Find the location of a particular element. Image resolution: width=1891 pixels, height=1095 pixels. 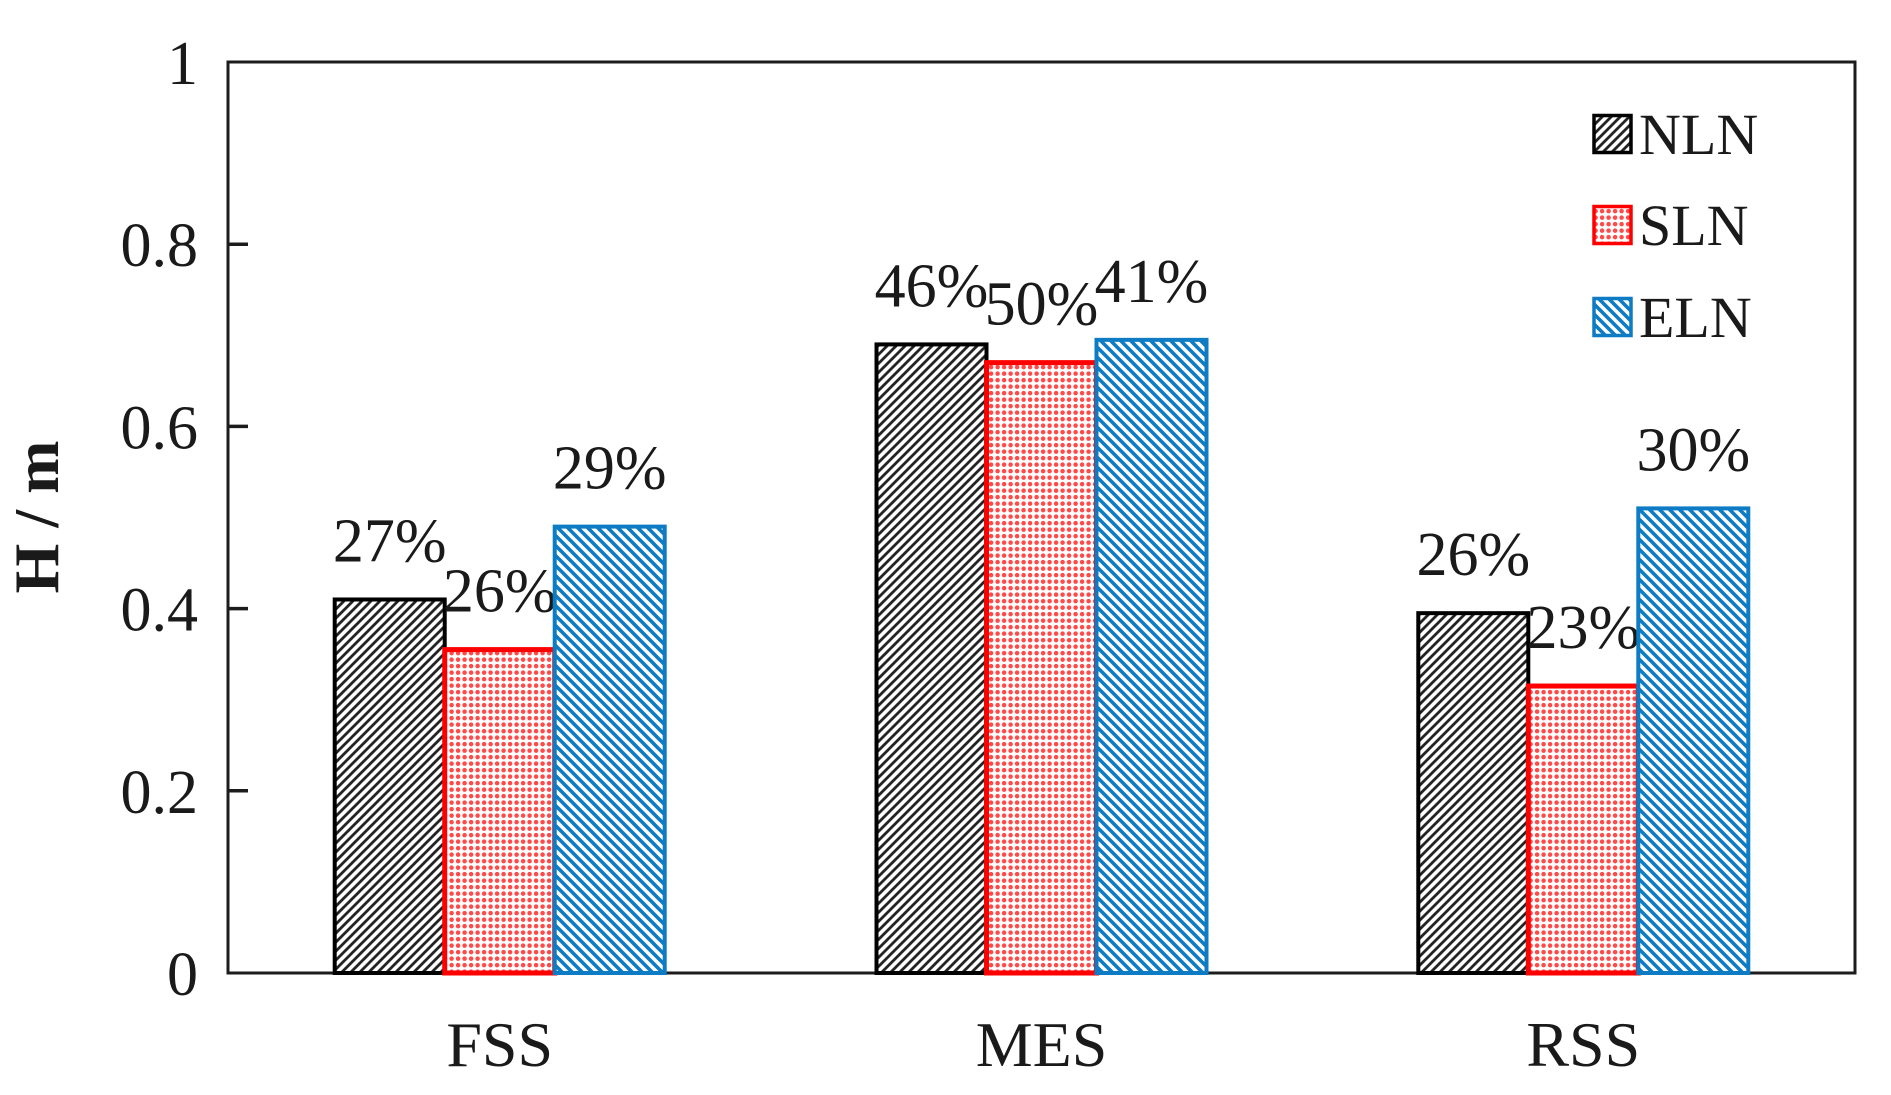

bar-FSS-SLN is located at coordinates (500, 811).